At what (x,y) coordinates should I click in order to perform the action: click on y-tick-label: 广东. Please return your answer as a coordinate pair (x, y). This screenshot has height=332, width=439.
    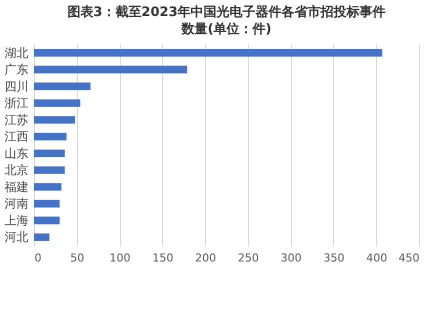
    Looking at the image, I should click on (16, 69).